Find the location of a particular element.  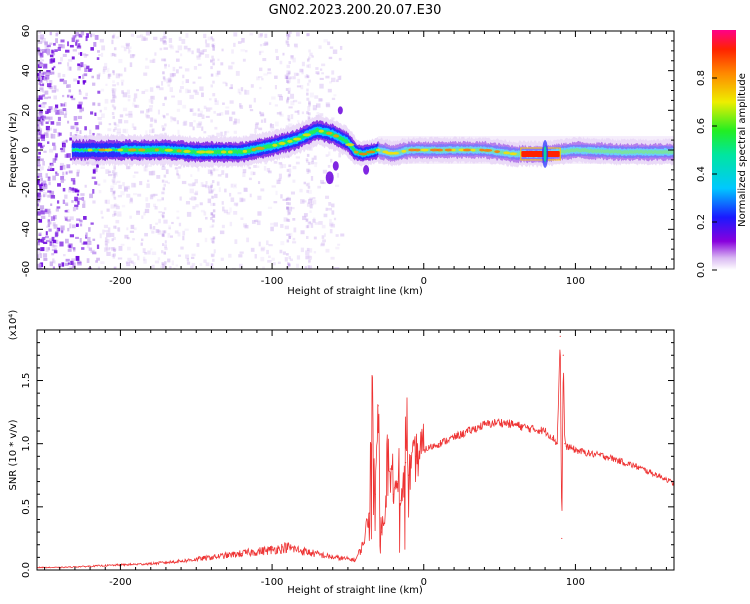

spectrogram-xlabel: Height of straight line (km) is located at coordinates (355, 291).